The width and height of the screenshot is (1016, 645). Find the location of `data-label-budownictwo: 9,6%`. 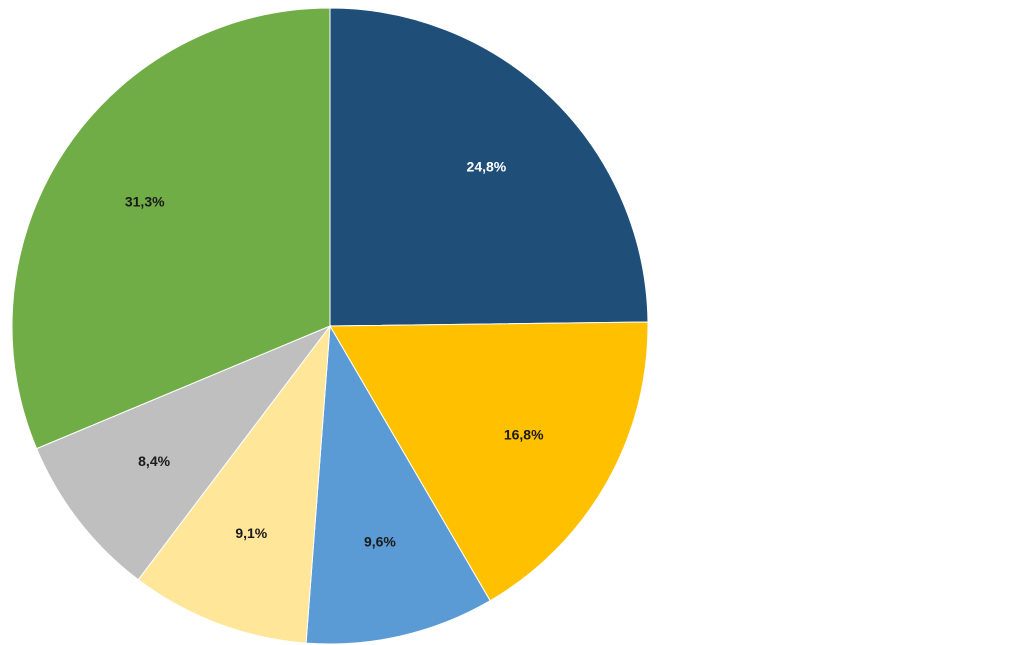

data-label-budownictwo: 9,6% is located at coordinates (380, 542).